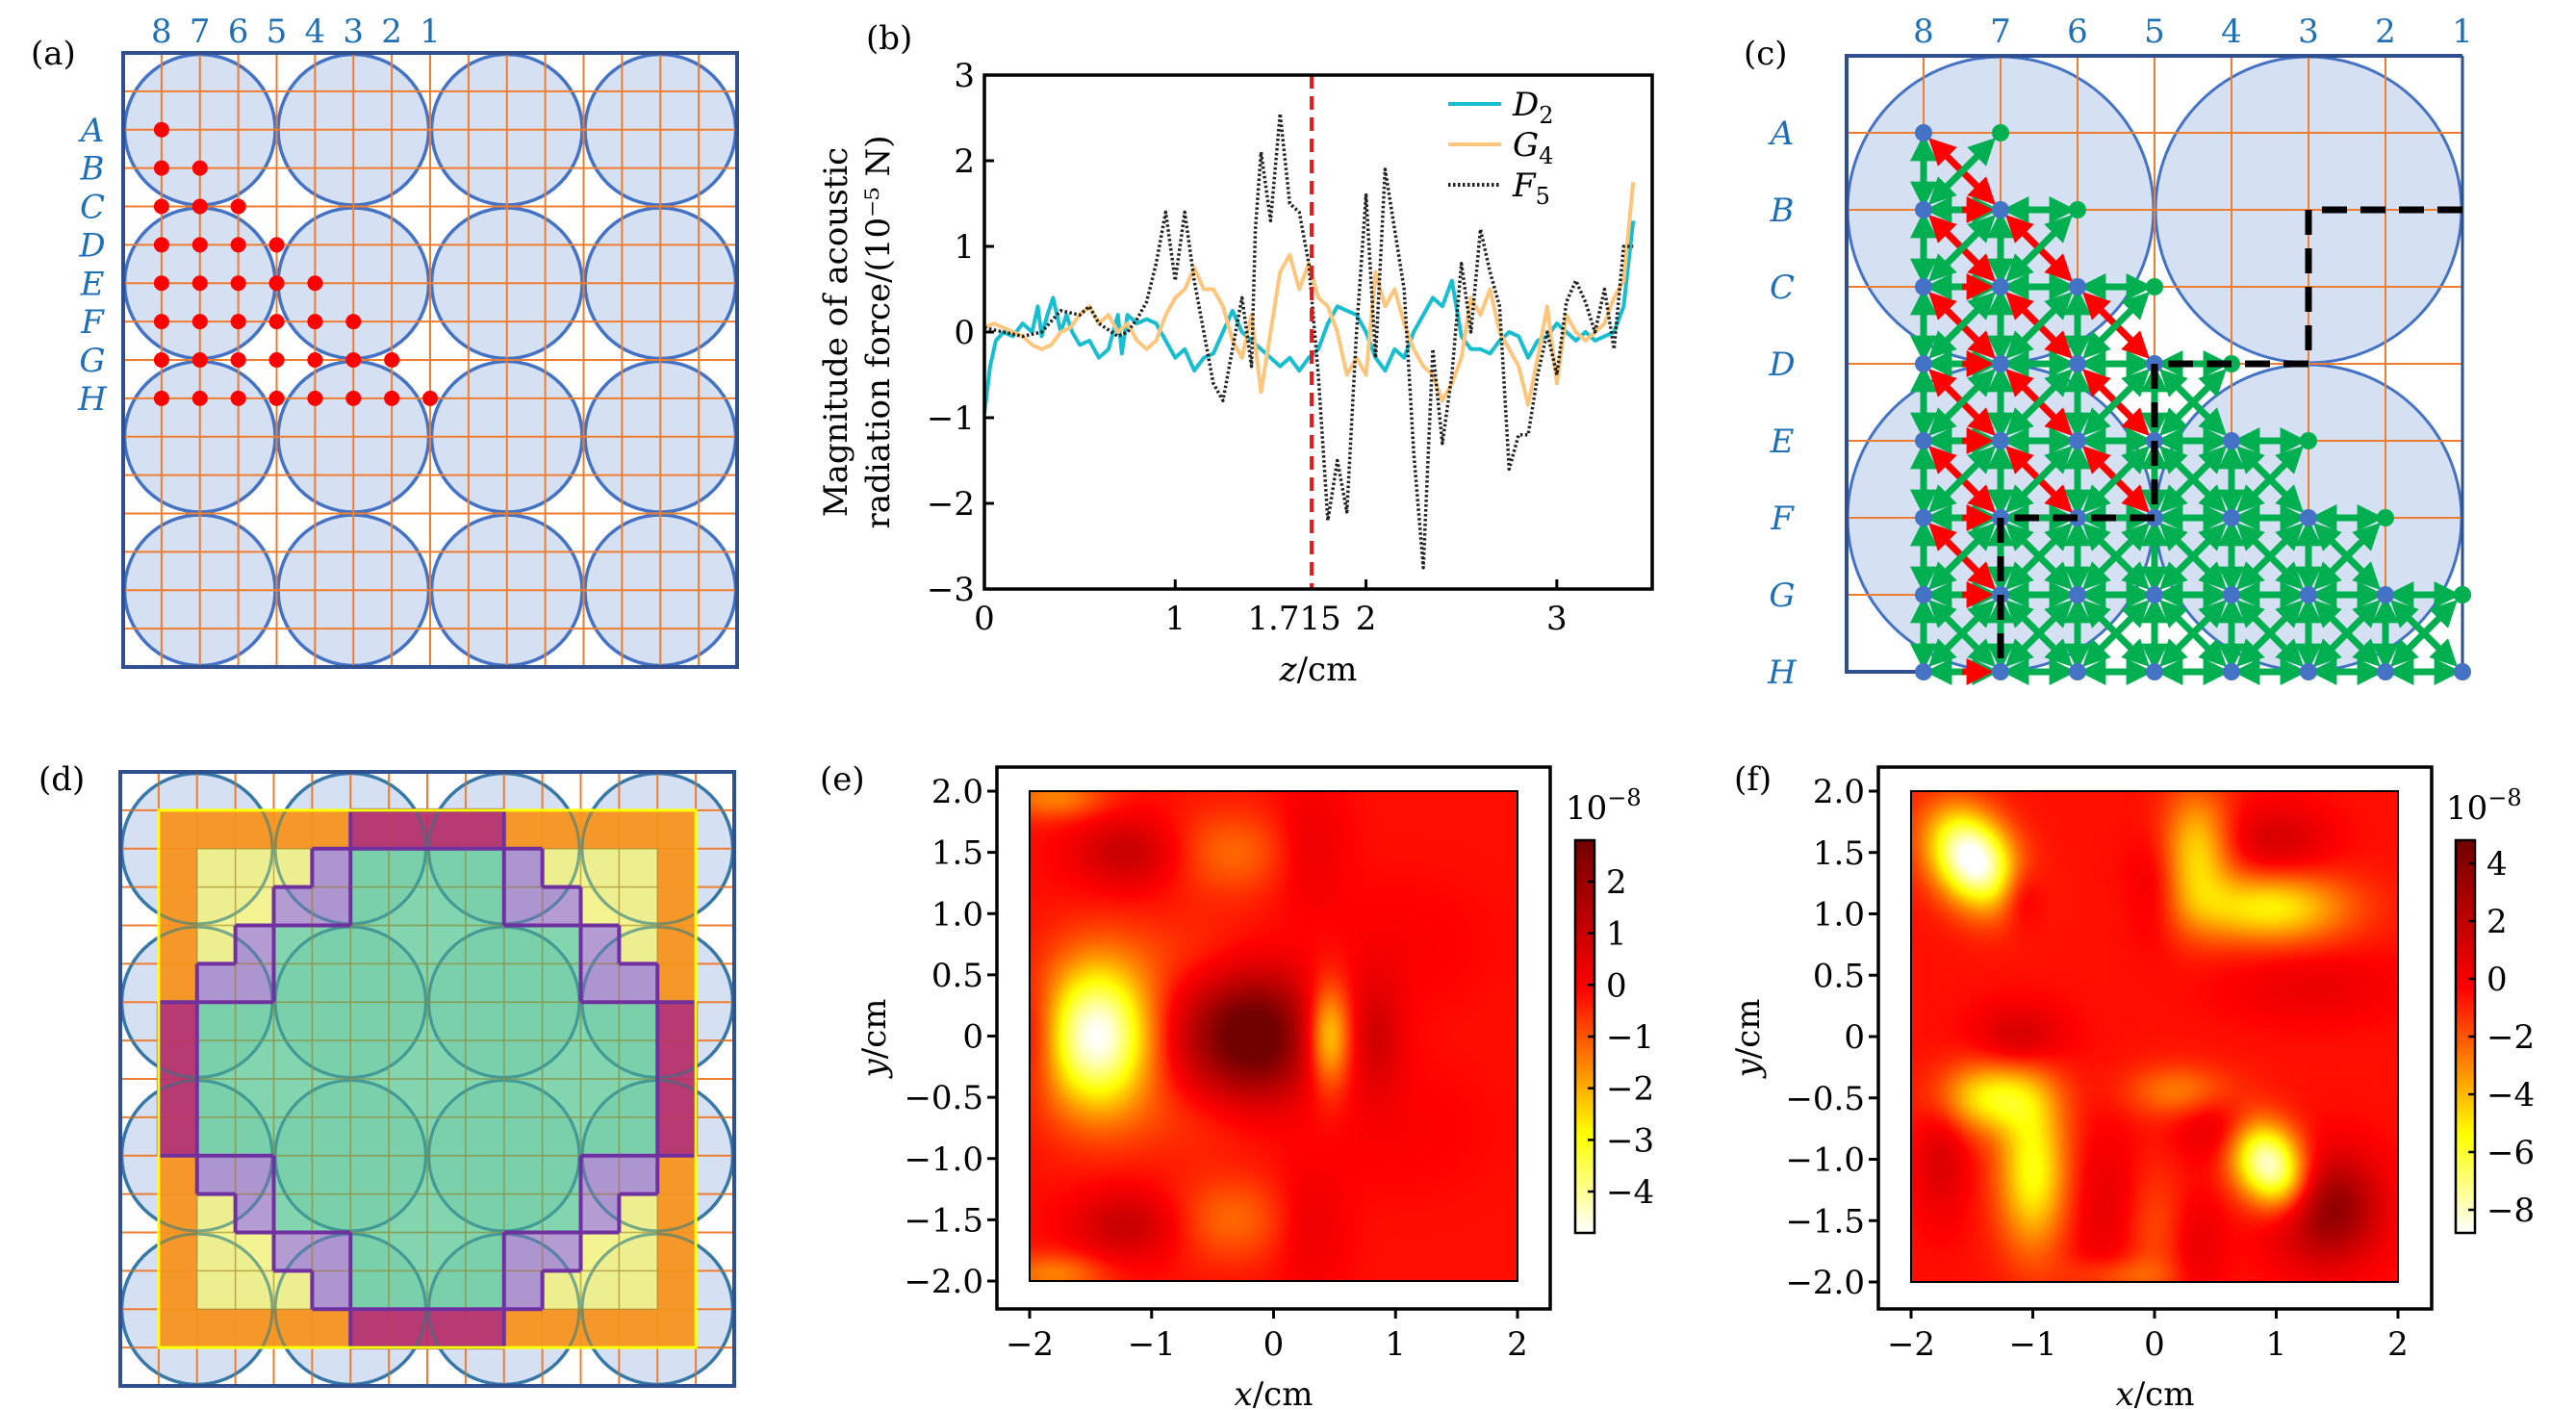  I want to click on heatmap-border, so click(2154, 1036).